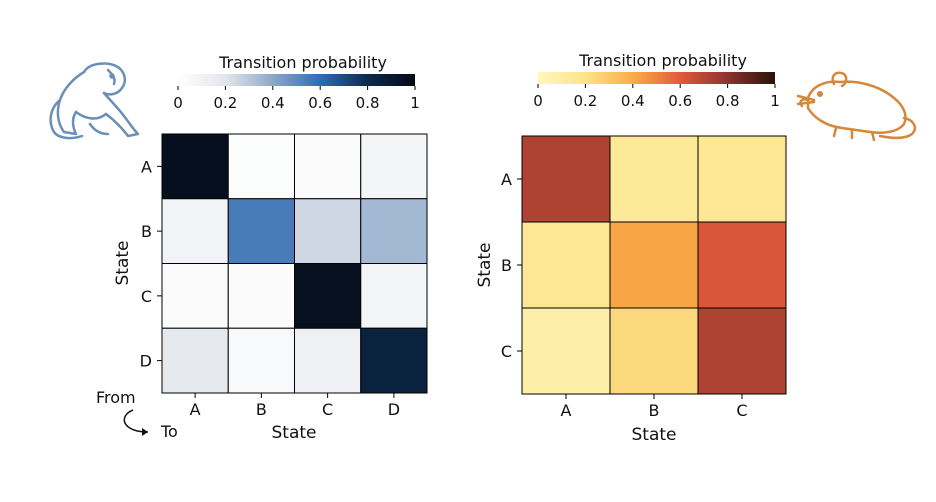 This screenshot has height=502, width=936. I want to click on left-cell-A-B, so click(261, 166).